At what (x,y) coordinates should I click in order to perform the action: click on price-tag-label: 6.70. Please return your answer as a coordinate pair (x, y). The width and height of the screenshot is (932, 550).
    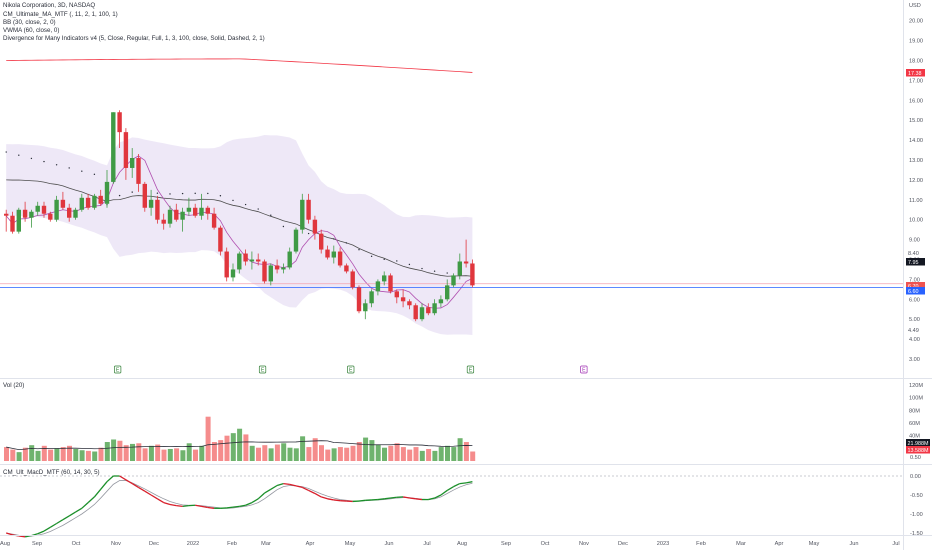
    Looking at the image, I should click on (913, 287).